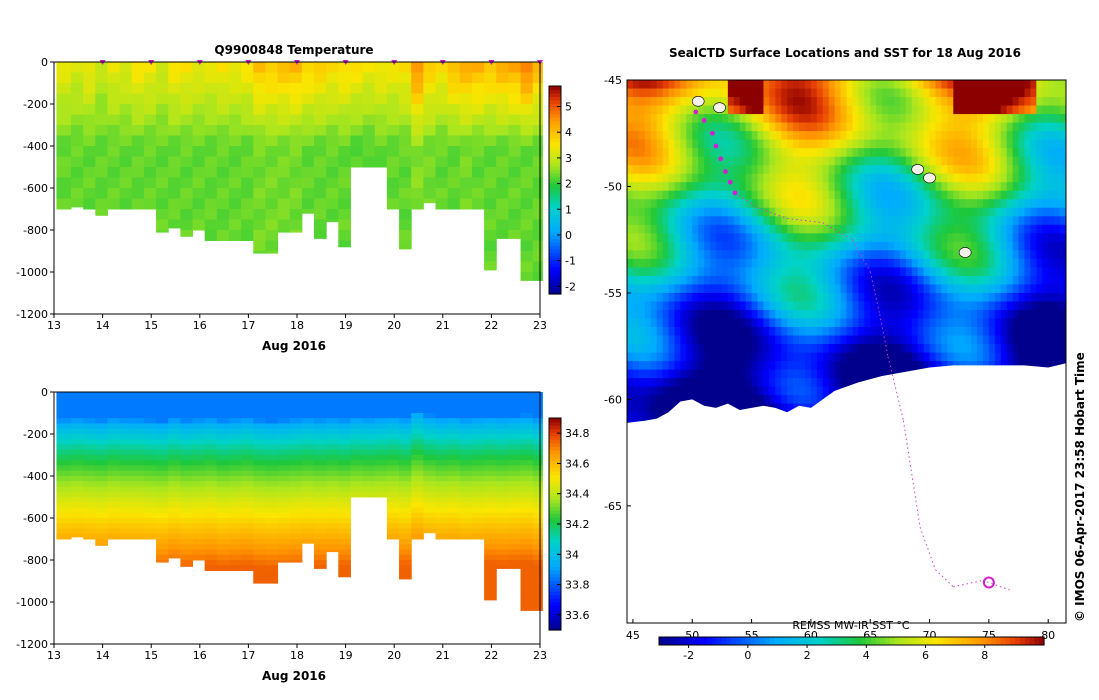  I want to click on salinity-y-axis: 0-200-400-600-800-1000-1200, so click(35, 518).